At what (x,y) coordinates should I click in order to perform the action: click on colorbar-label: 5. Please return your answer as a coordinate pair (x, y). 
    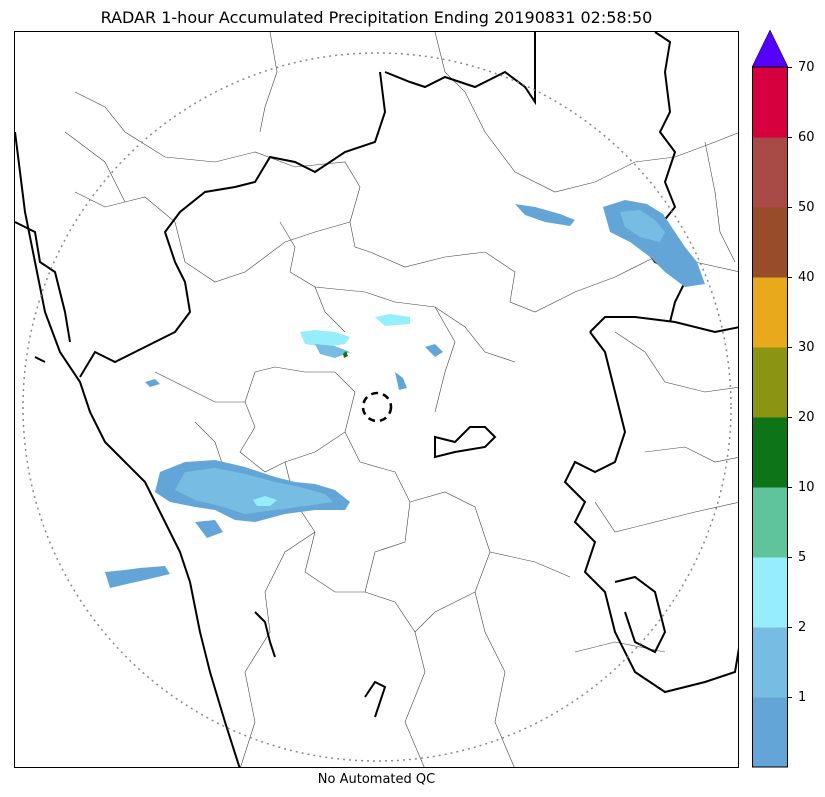
    Looking at the image, I should click on (802, 557).